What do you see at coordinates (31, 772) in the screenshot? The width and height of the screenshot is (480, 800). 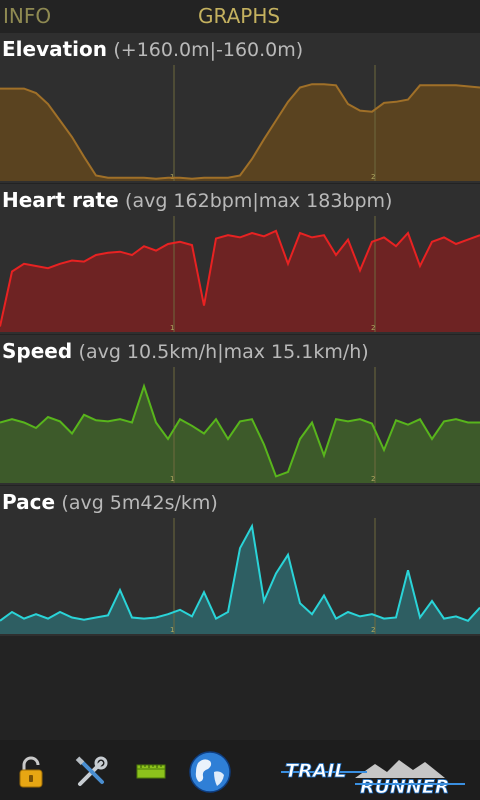 I see `padlock-icon` at bounding box center [31, 772].